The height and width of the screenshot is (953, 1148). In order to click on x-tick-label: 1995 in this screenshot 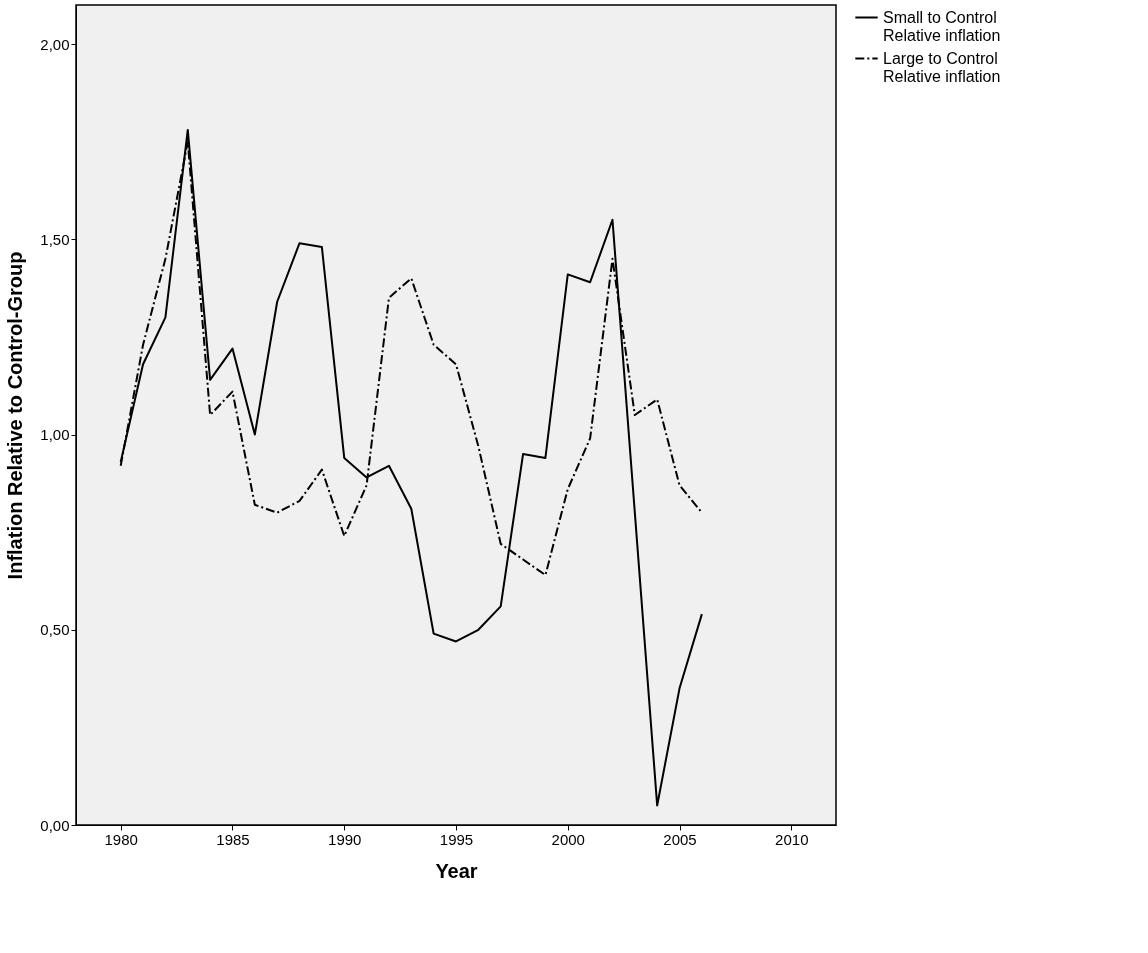, I will do `click(456, 839)`.